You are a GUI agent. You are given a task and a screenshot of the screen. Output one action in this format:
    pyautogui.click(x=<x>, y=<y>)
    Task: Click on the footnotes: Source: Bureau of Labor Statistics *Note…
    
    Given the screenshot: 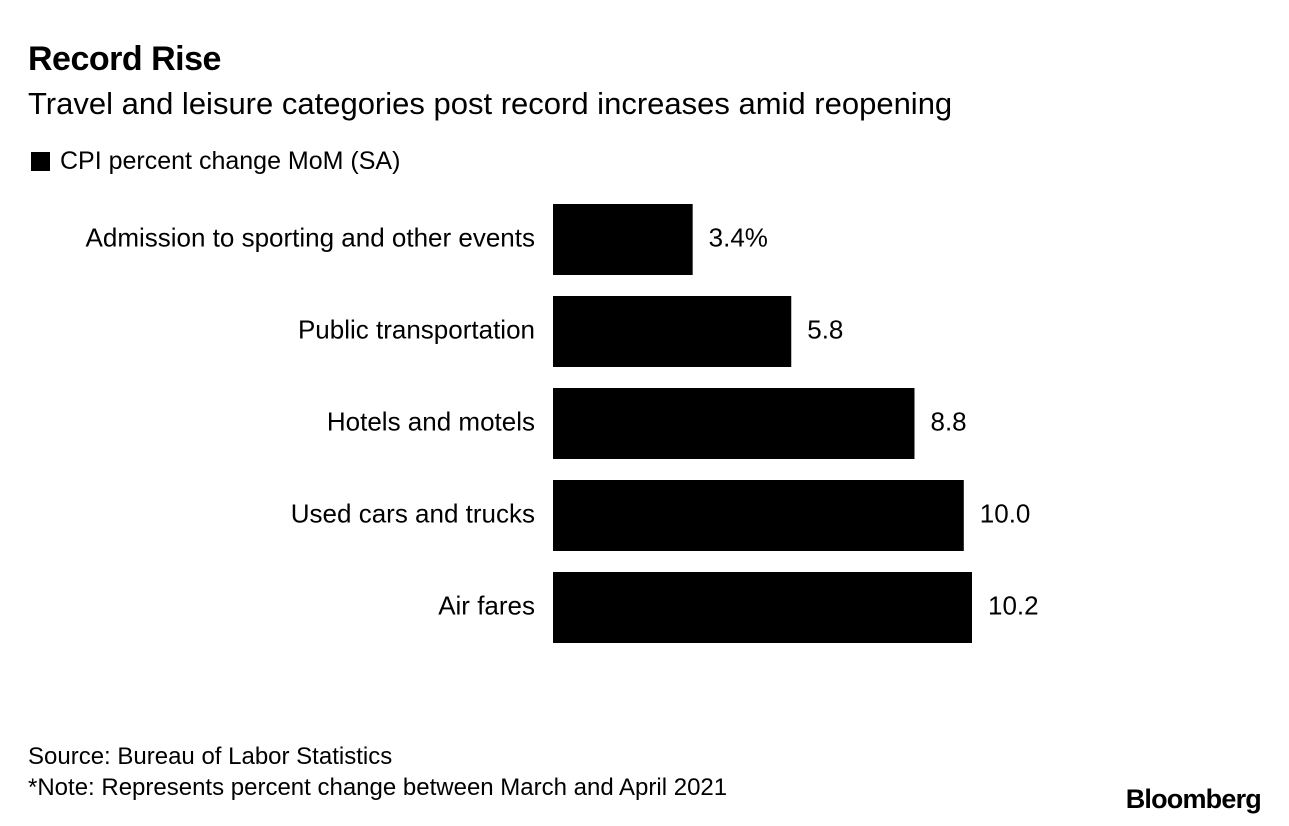 What is the action you would take?
    pyautogui.click(x=377, y=772)
    